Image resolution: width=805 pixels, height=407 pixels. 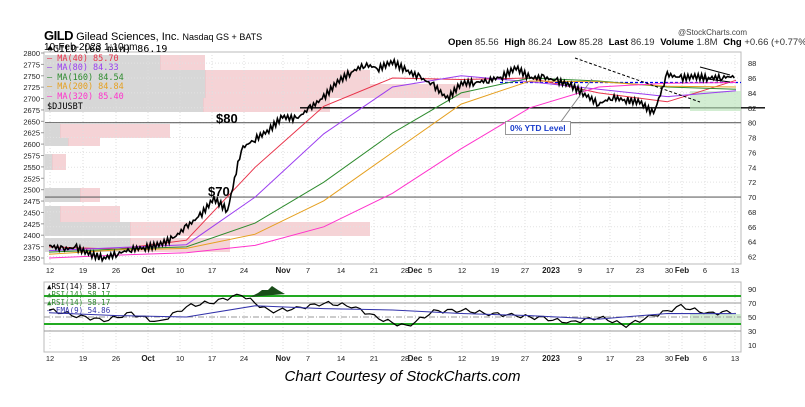 I want to click on svg-text: 72, so click(x=752, y=182).